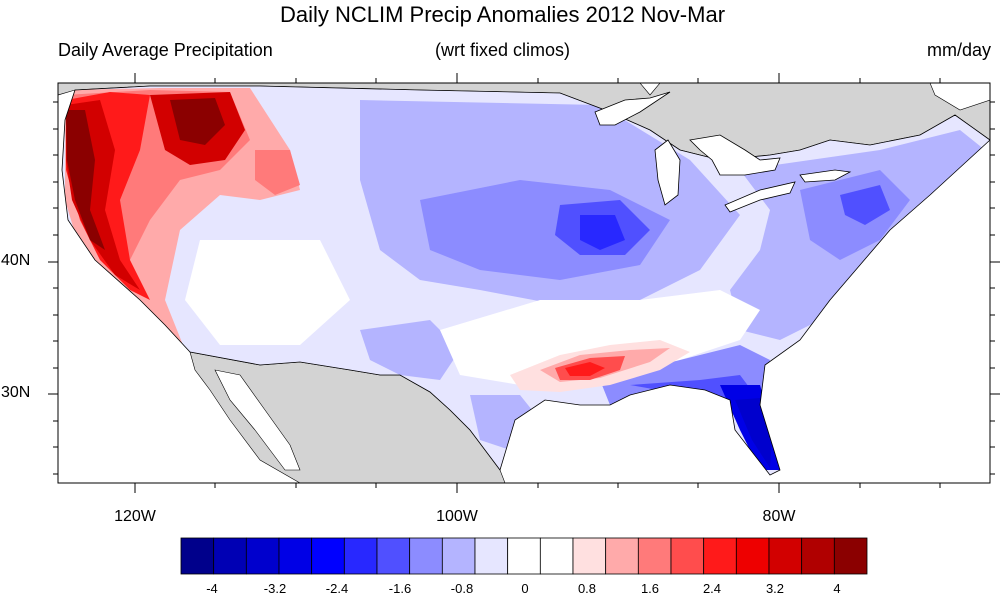 The image size is (1005, 597). Describe the element at coordinates (400, 588) in the screenshot. I see `colorbar-label: -1.6` at that location.